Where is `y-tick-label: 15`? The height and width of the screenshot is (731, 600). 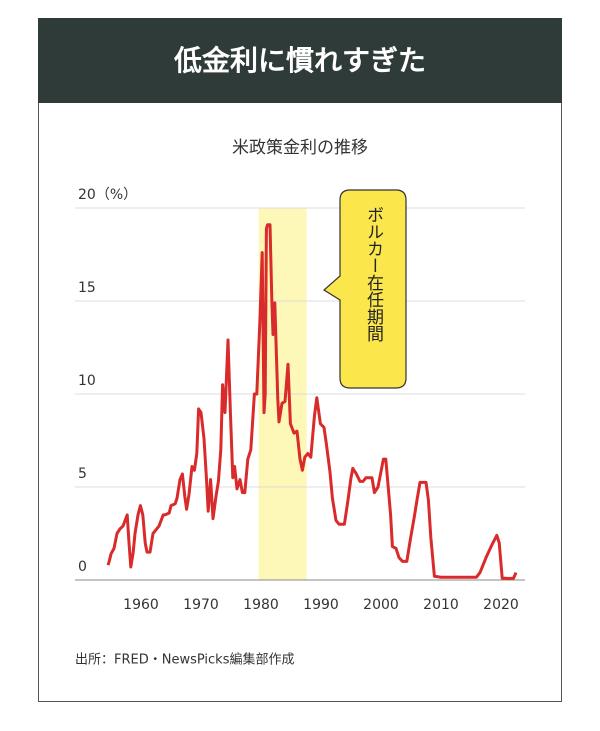 y-tick-label: 15 is located at coordinates (87, 288).